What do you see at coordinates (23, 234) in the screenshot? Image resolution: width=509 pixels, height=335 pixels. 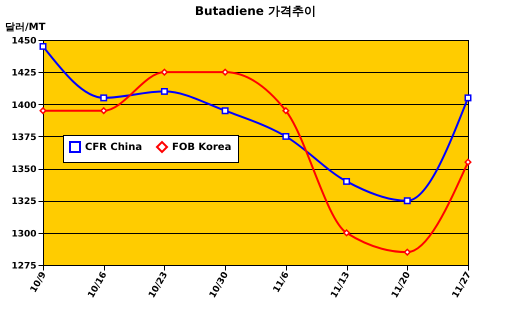 I see `y-tick-label: 1300` at bounding box center [23, 234].